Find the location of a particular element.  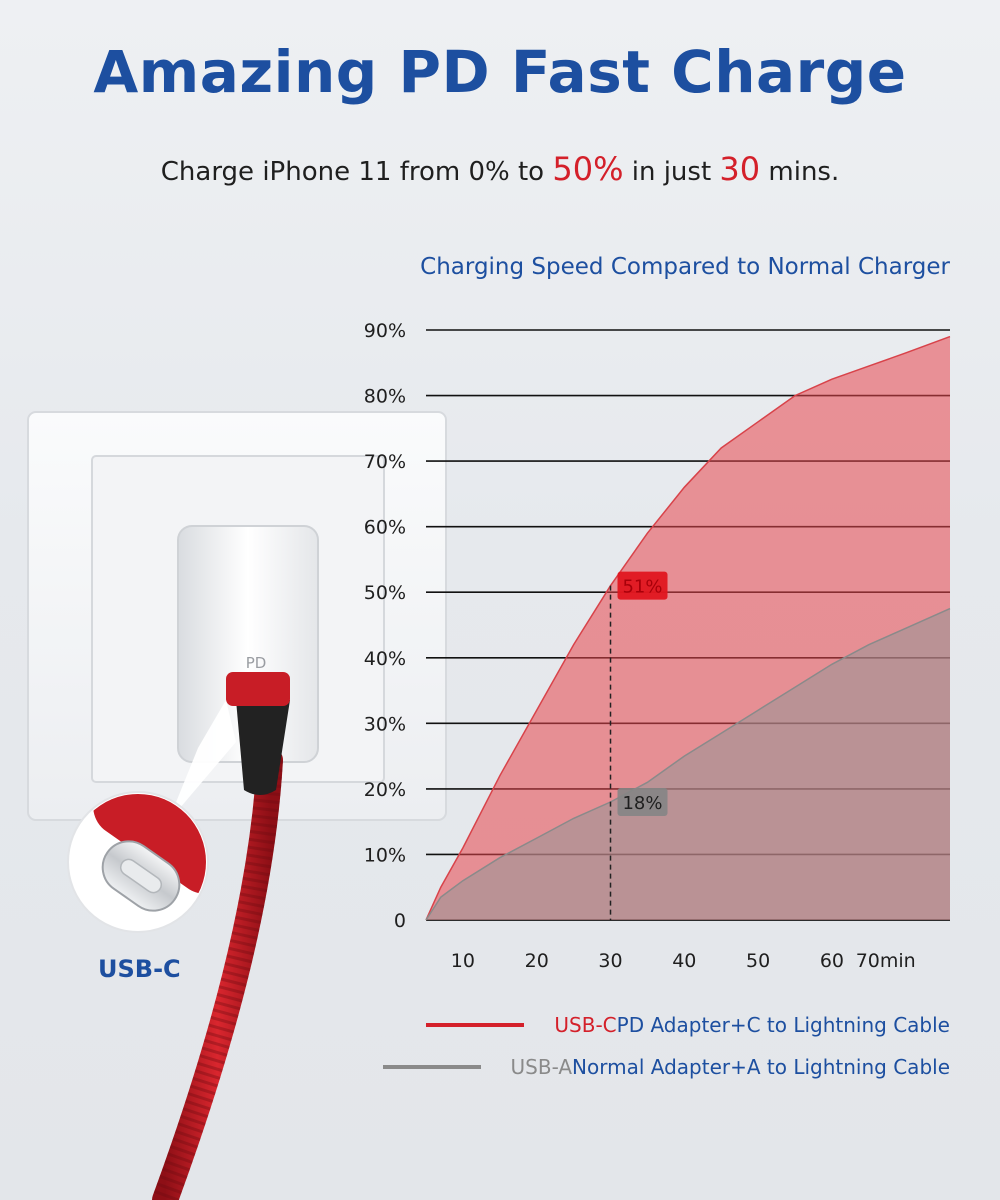

y-tick-label: 50% is located at coordinates (385, 593).